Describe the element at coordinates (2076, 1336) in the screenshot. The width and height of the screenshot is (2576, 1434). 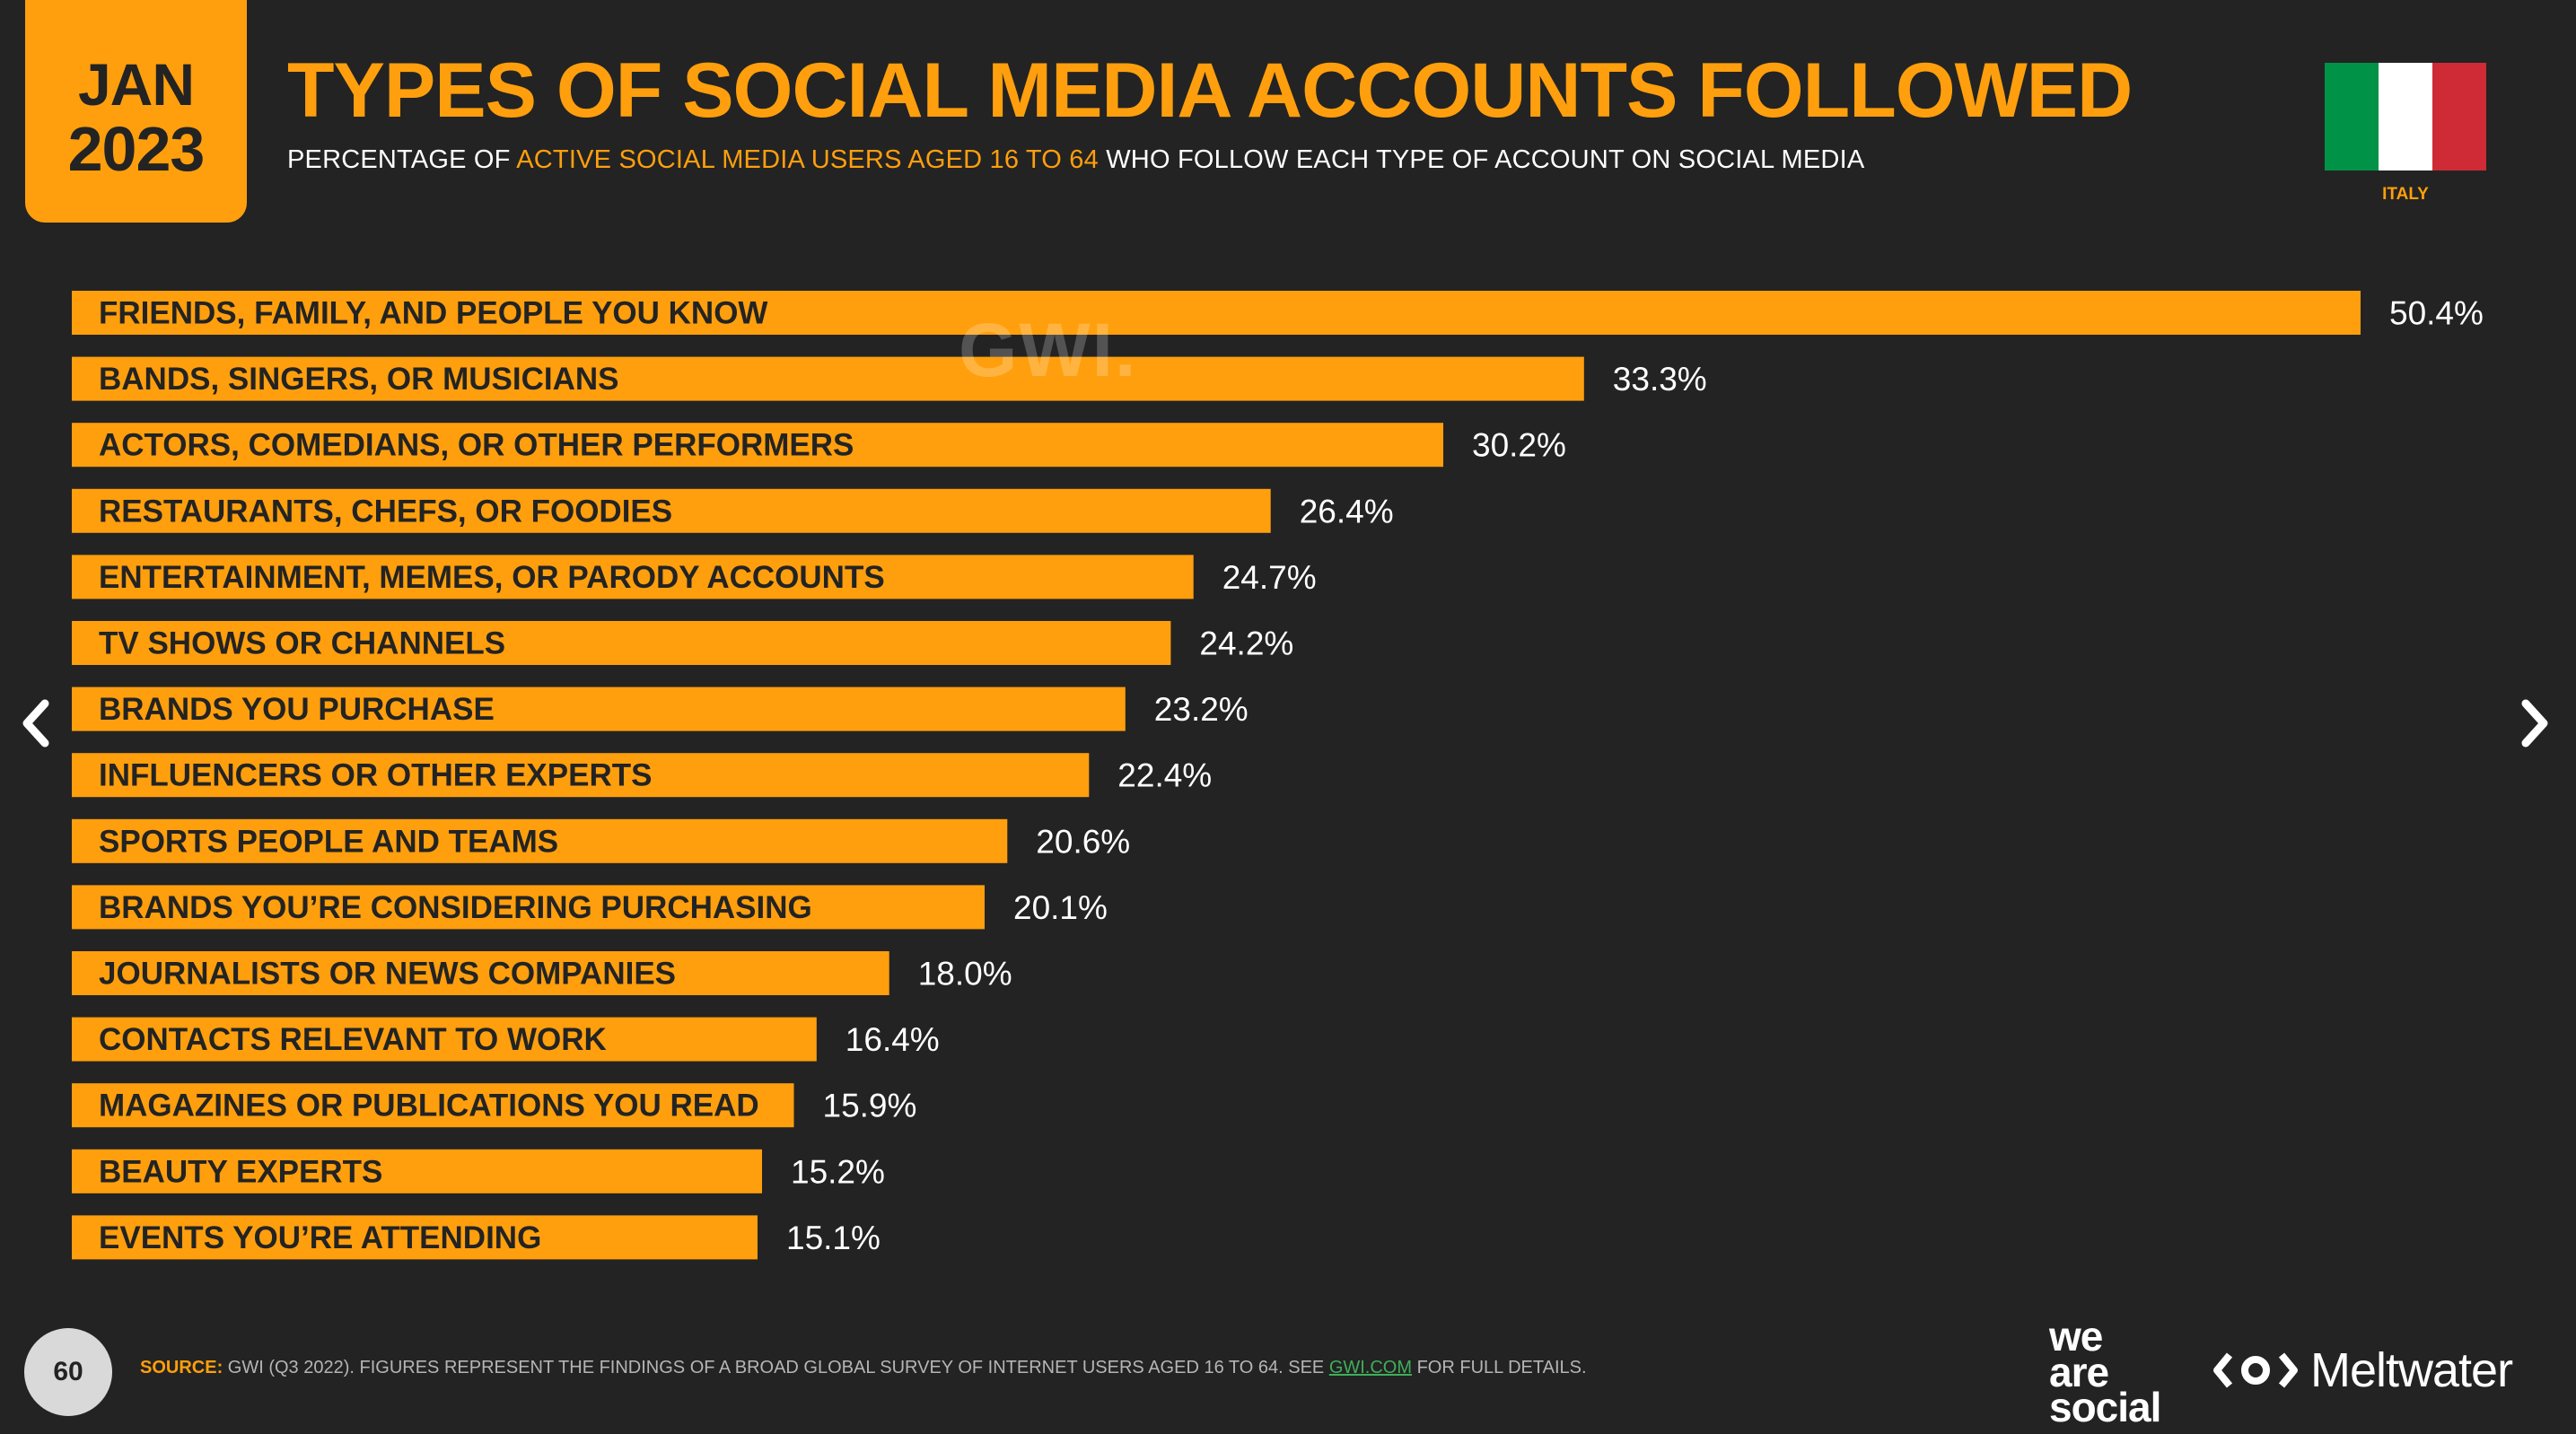
I see `logo-we: we` at that location.